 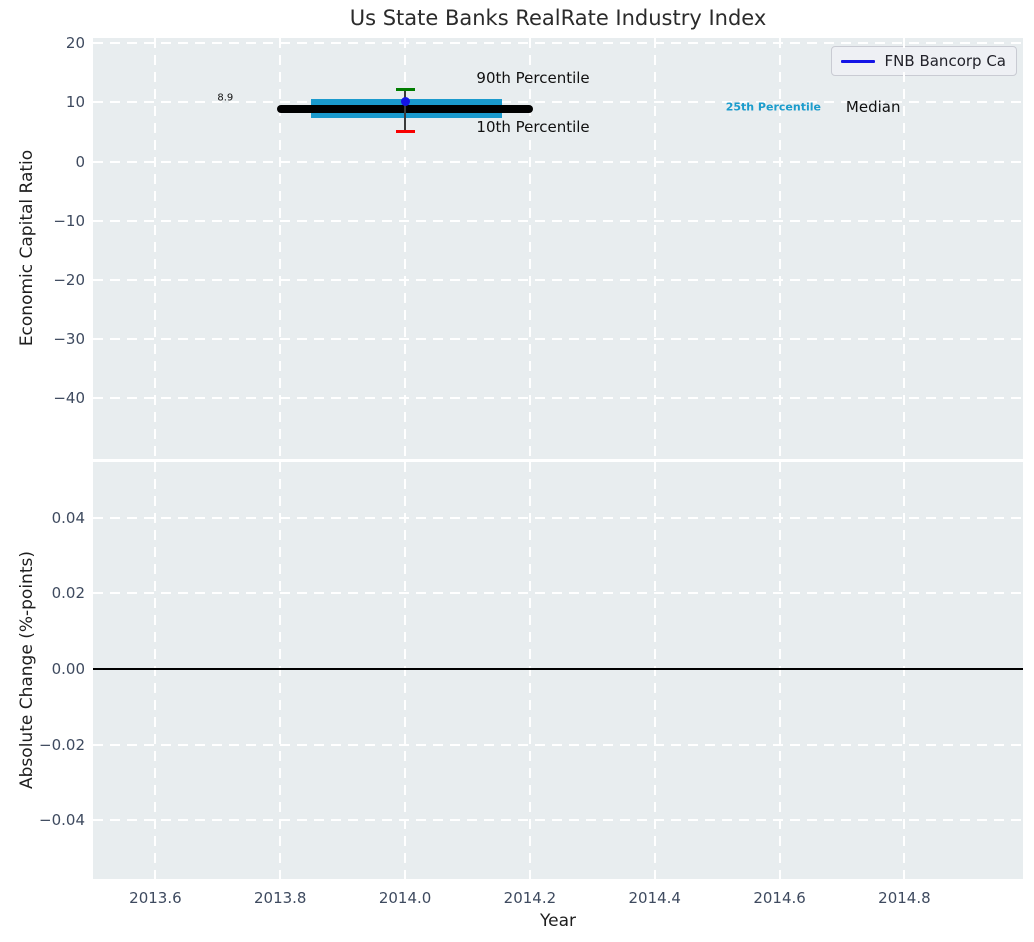 What do you see at coordinates (558, 921) in the screenshot?
I see `x-axis-label: Year` at bounding box center [558, 921].